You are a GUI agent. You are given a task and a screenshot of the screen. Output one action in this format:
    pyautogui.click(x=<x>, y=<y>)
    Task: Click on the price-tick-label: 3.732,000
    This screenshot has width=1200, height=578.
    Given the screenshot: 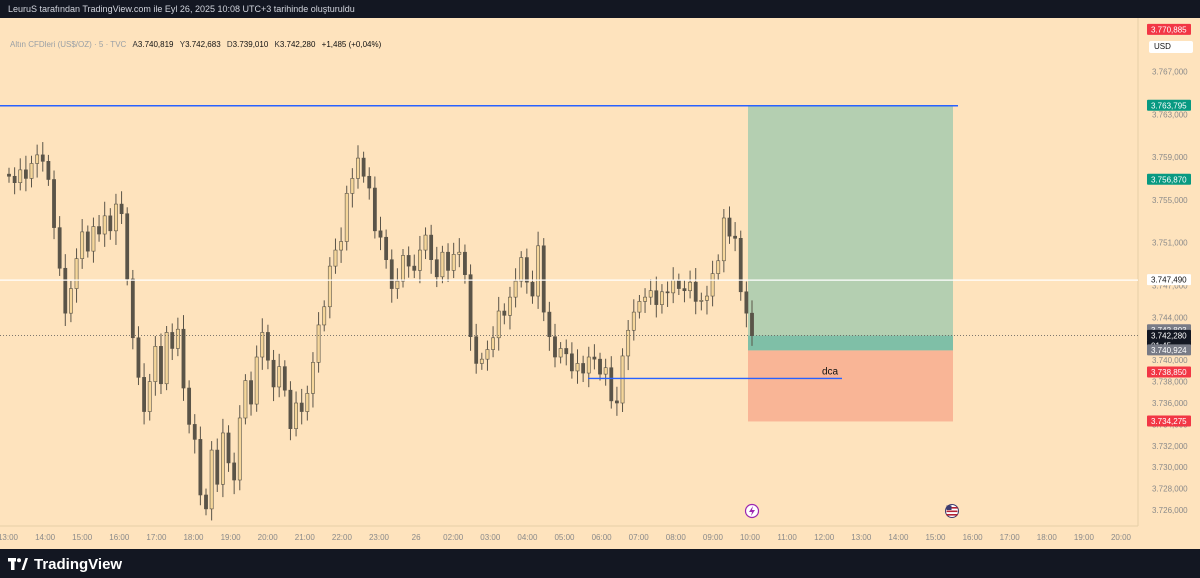 What is the action you would take?
    pyautogui.click(x=1170, y=446)
    